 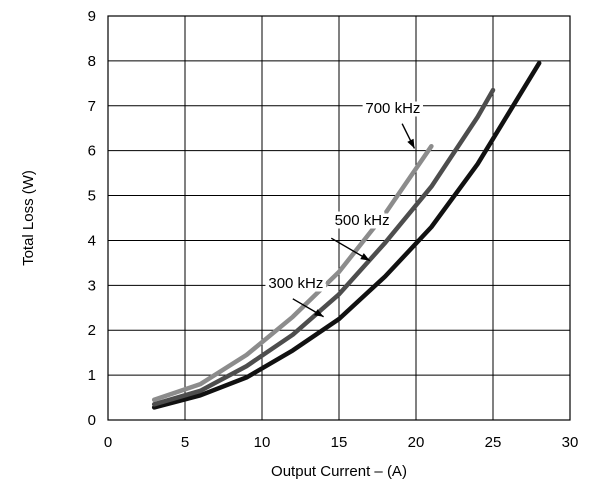 I want to click on annotation-label: 700 kHz, so click(x=392, y=108).